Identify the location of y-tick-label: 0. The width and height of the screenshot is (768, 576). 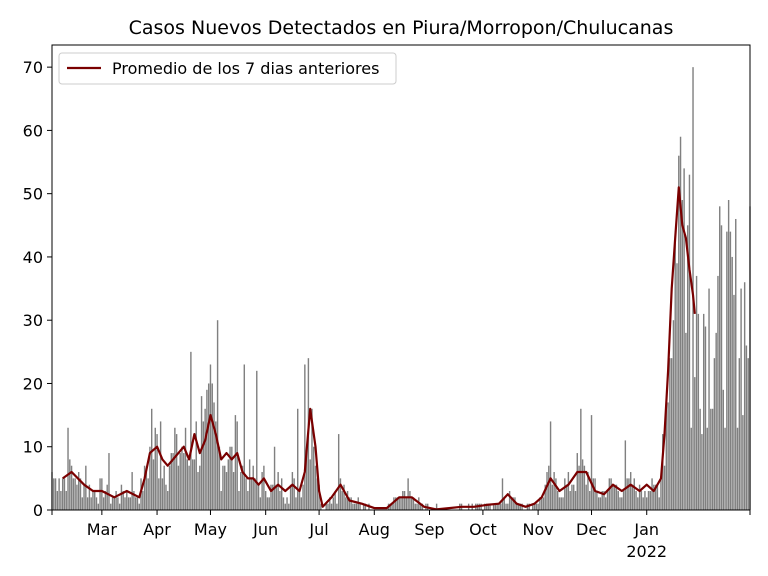
(38, 510).